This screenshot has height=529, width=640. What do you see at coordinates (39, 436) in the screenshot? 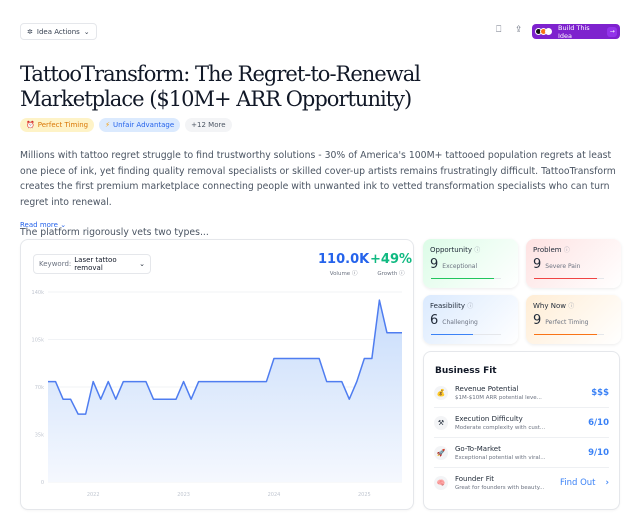
I see `y-tick-label: 35k` at bounding box center [39, 436].